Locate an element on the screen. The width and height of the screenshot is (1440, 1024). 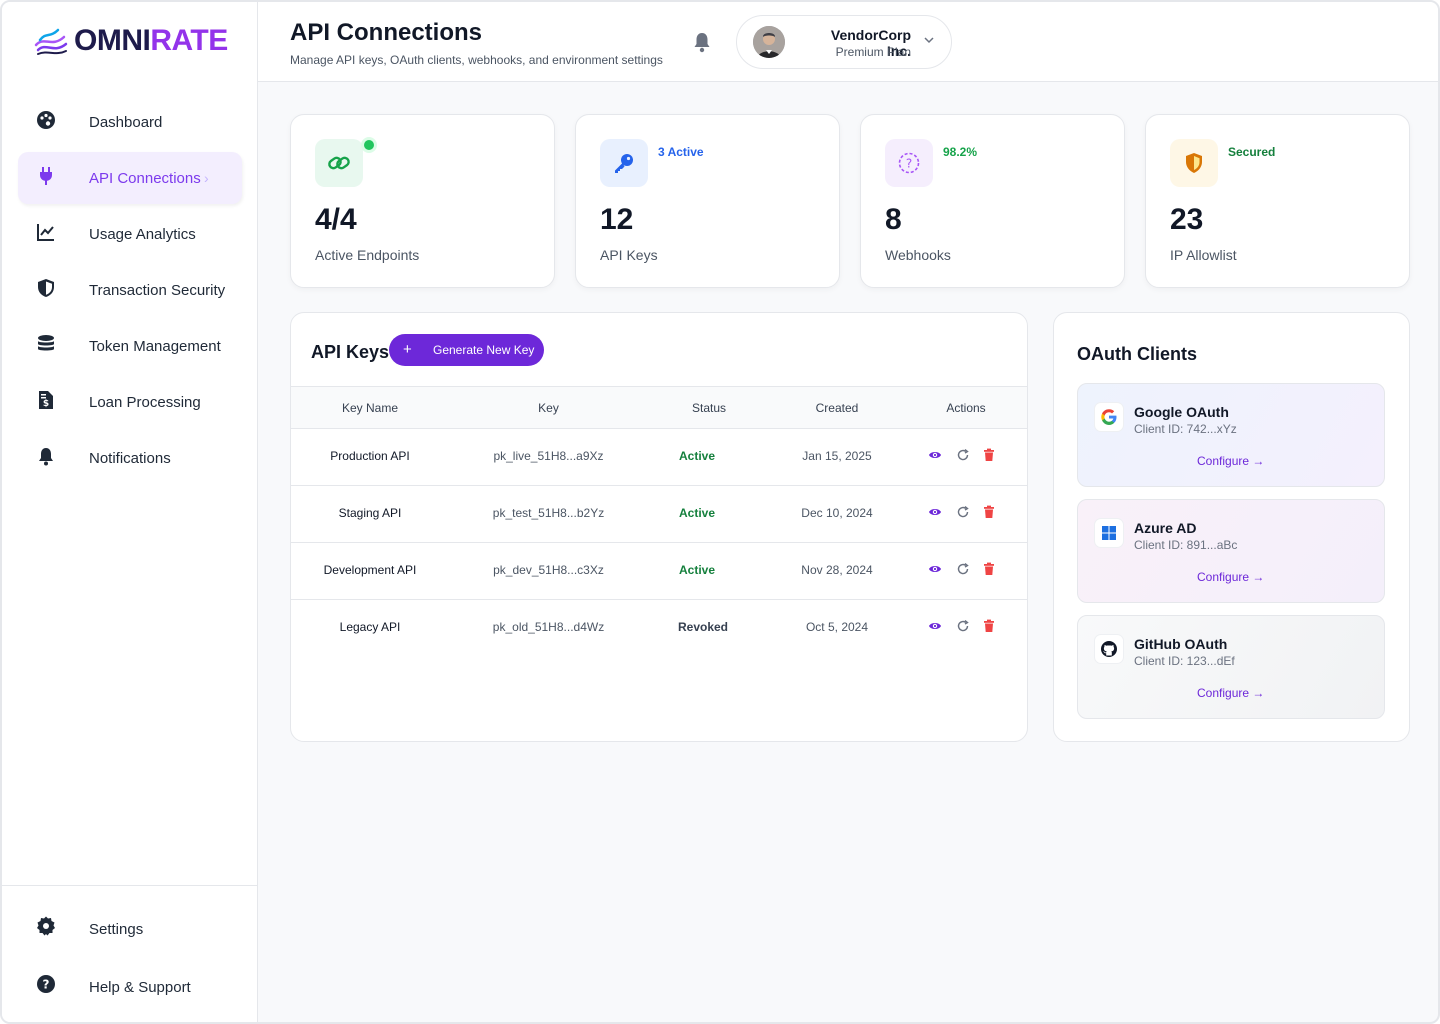
column-header: Key Name is located at coordinates (370, 408).